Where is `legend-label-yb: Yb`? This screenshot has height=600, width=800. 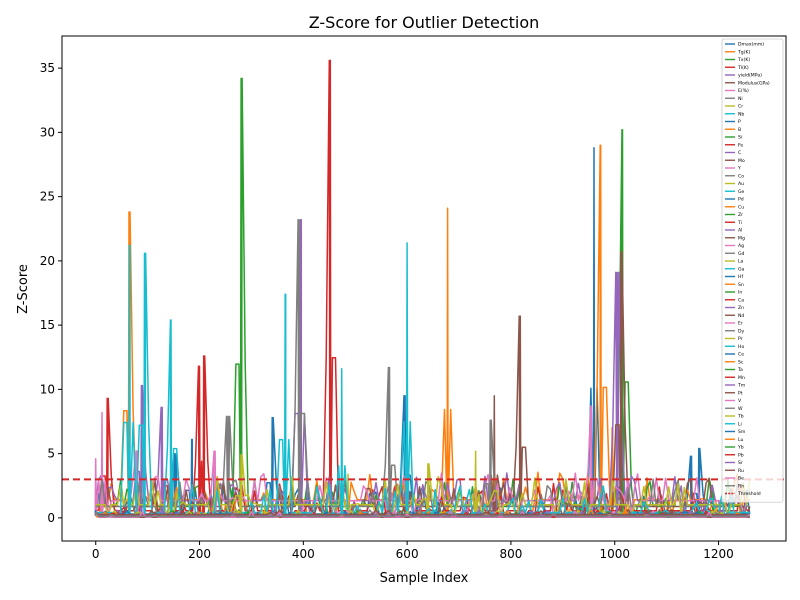
legend-label-yb: Yb is located at coordinates (740, 448).